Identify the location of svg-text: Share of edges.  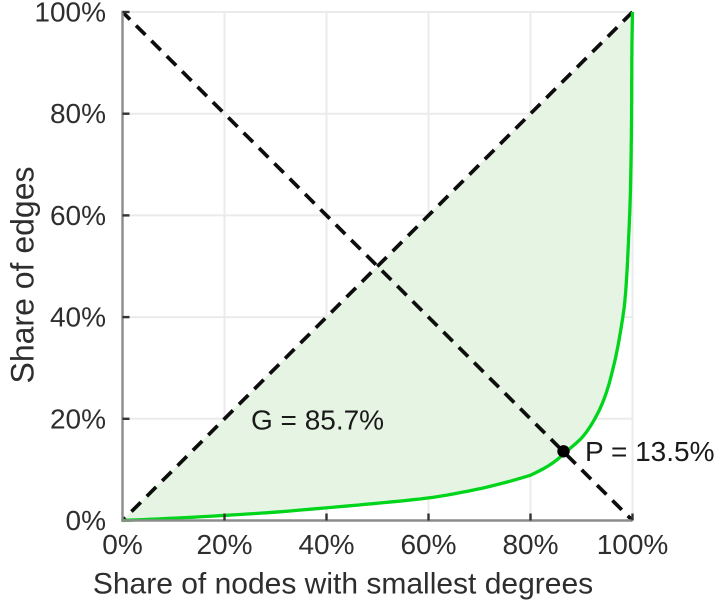
(23, 274).